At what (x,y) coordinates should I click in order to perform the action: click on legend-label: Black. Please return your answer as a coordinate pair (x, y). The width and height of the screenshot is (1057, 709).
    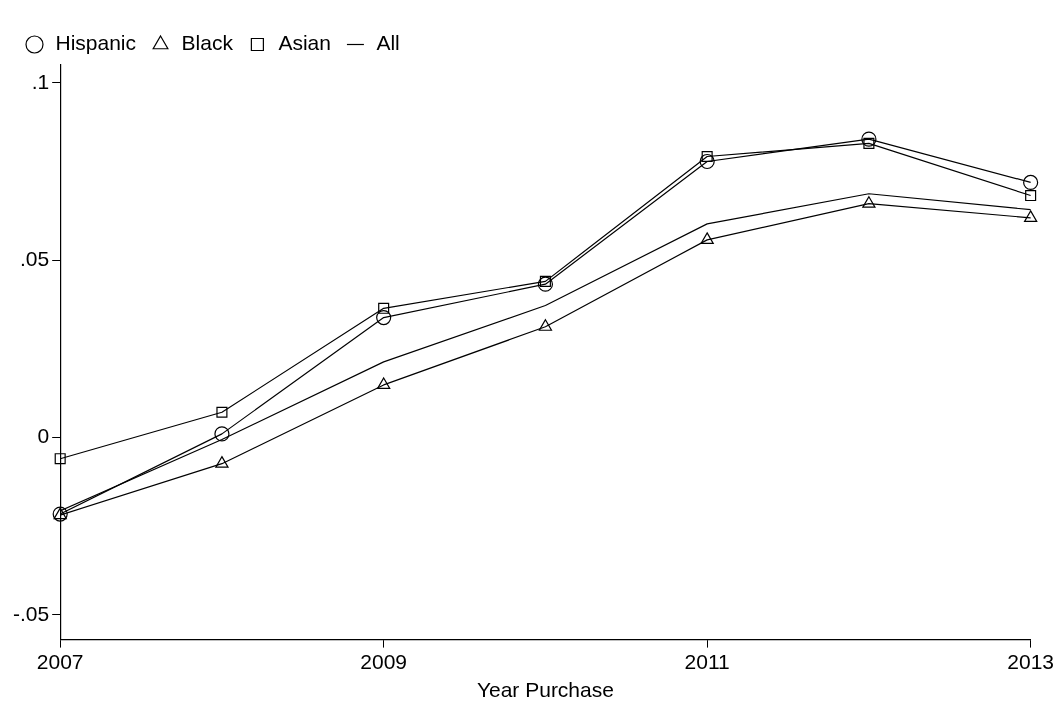
    Looking at the image, I should click on (207, 43).